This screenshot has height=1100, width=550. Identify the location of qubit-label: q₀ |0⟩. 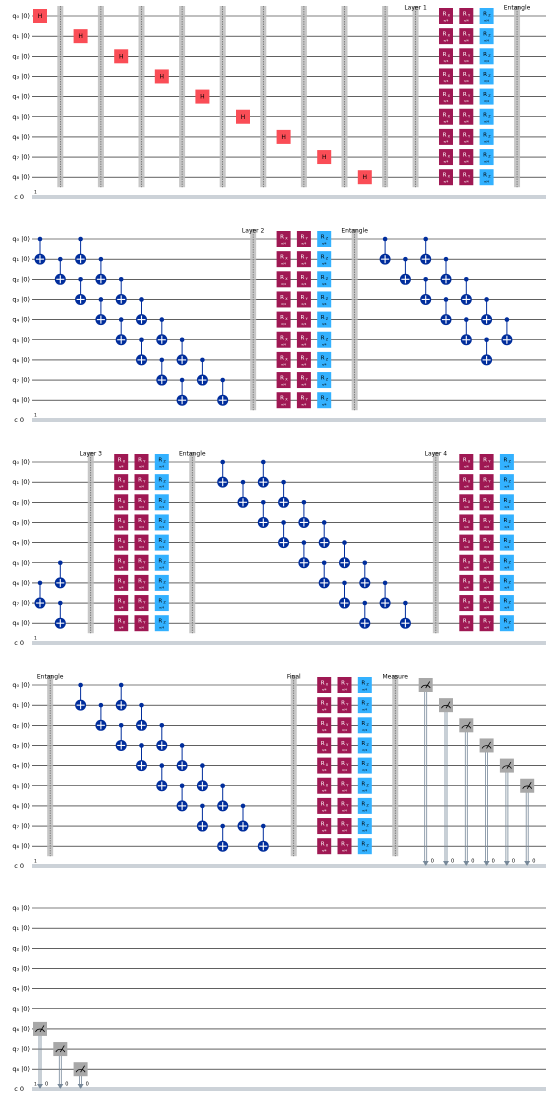
(21, 239).